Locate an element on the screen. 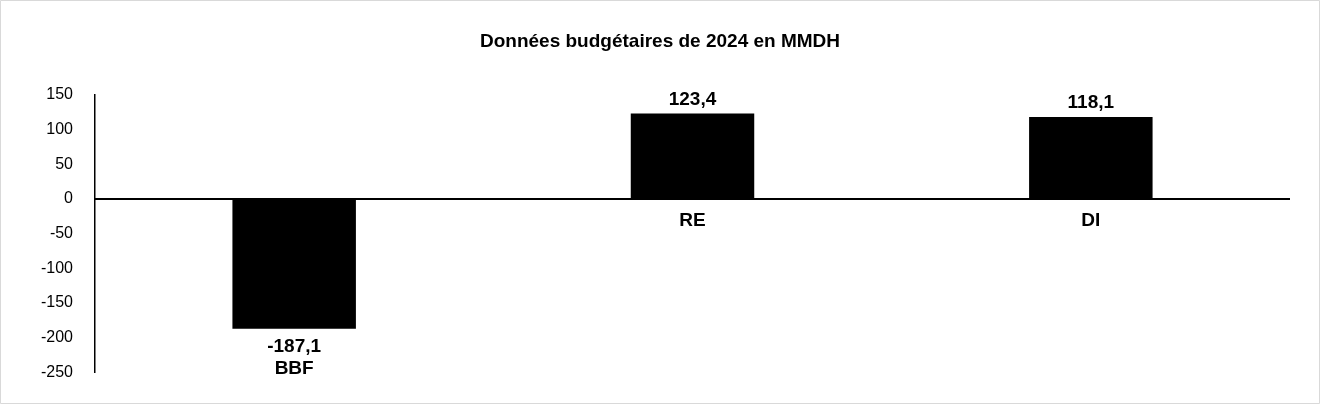 The image size is (1320, 404). y-tick-label: -250 is located at coordinates (57, 371).